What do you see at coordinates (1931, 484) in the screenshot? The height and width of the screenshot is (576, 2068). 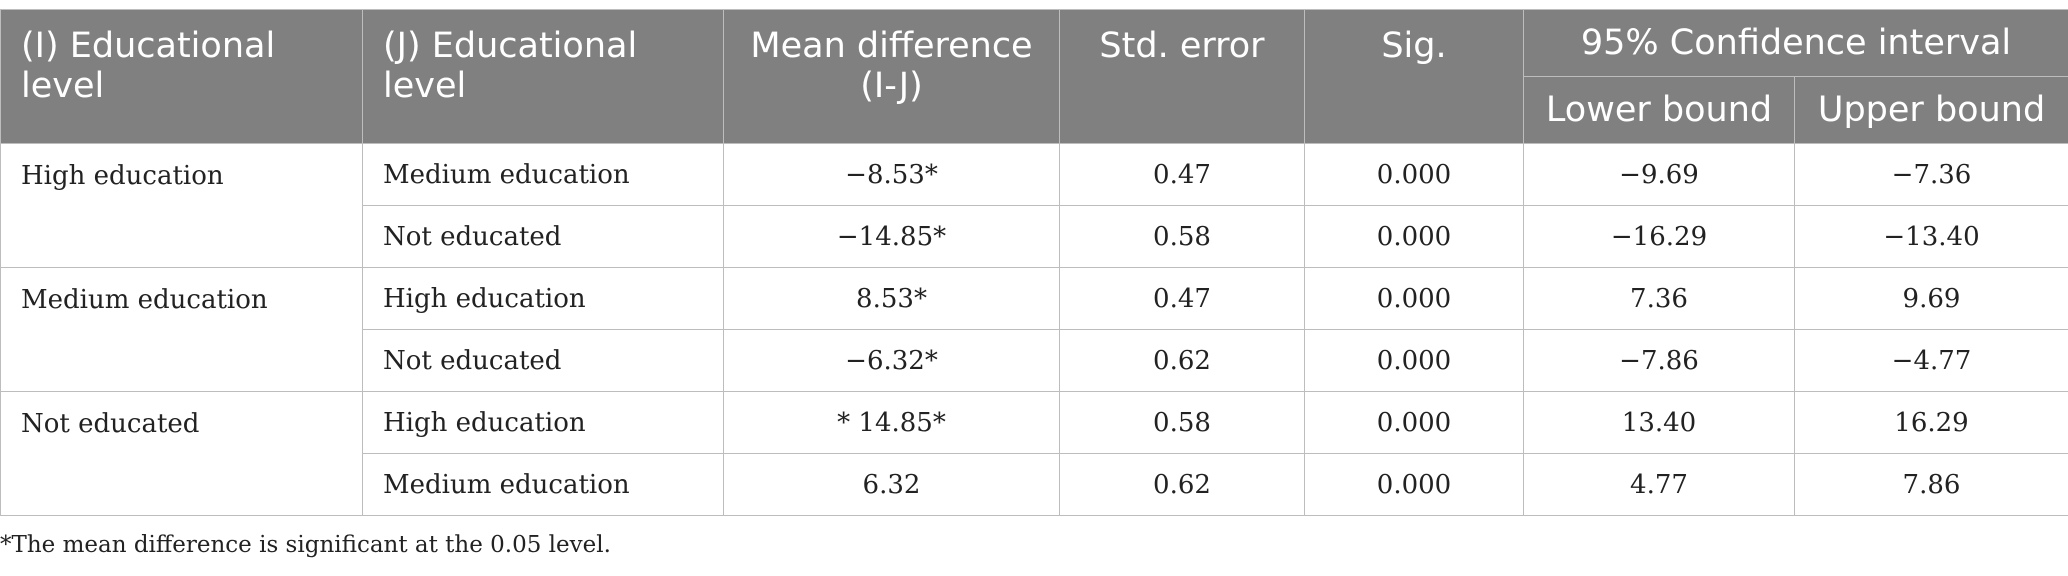 I see `upper-bound-cell: 7.86` at bounding box center [1931, 484].